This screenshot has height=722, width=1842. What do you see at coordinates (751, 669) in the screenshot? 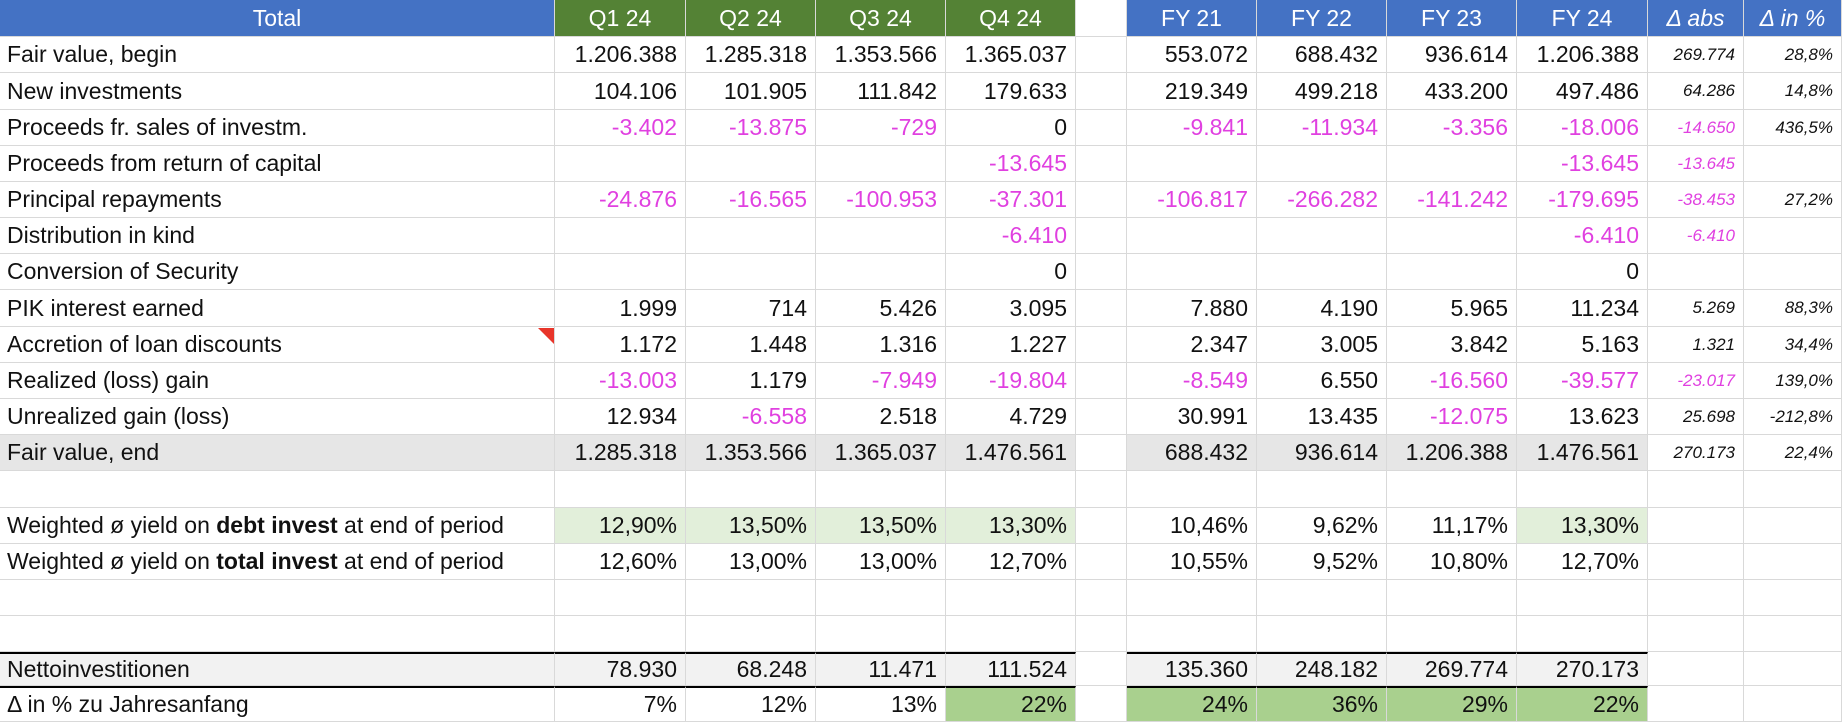
I see `net-quarter-value: 68.248` at bounding box center [751, 669].